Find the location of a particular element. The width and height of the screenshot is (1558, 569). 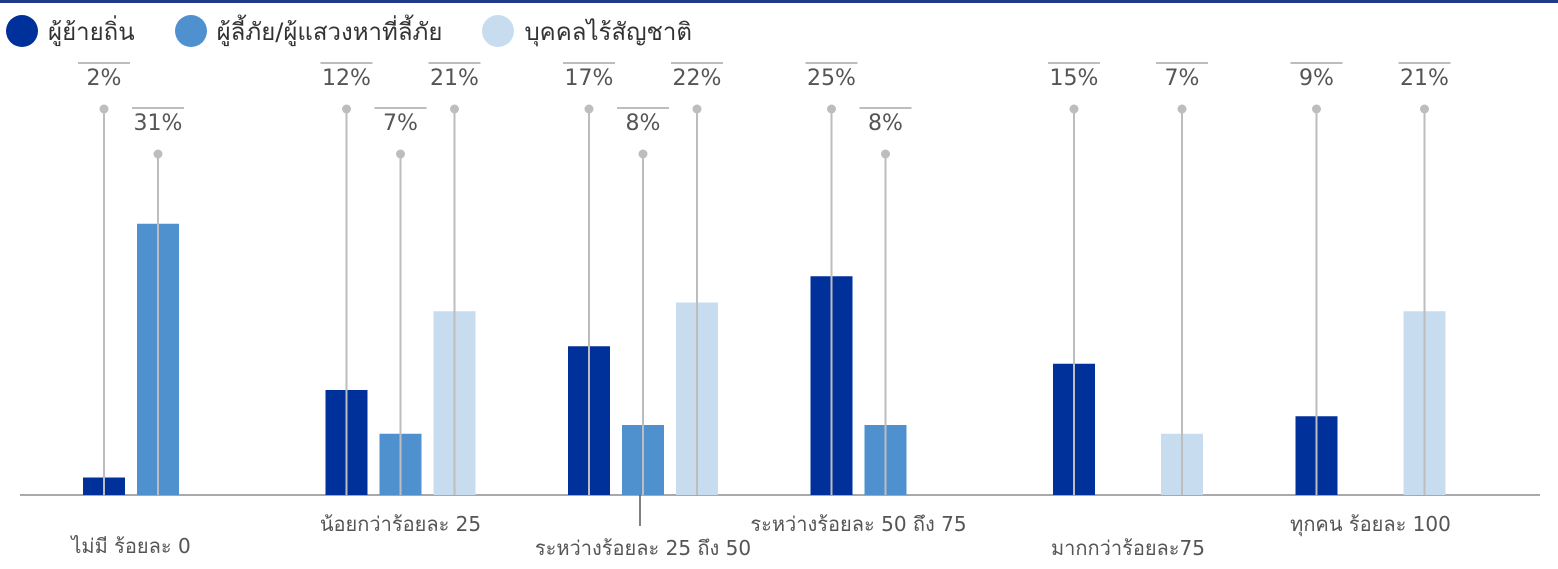

data-label-migrants-4: 15% is located at coordinates (1074, 78).